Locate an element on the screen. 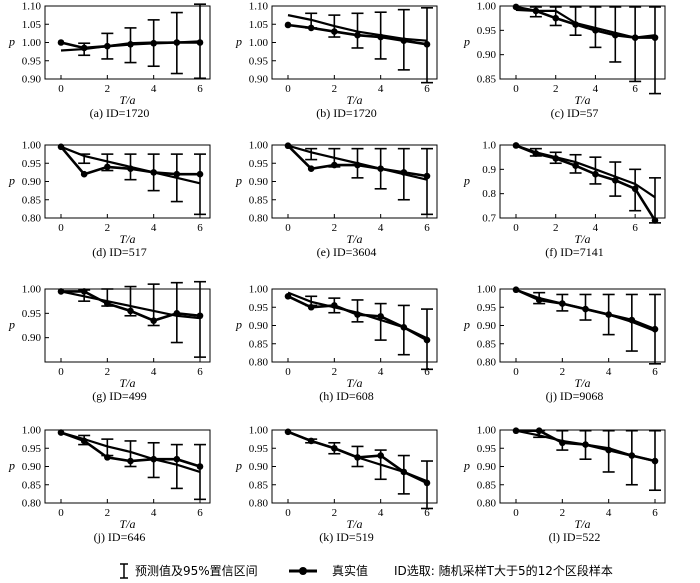  panel-caption: (j) ID=9068 is located at coordinates (575, 396).